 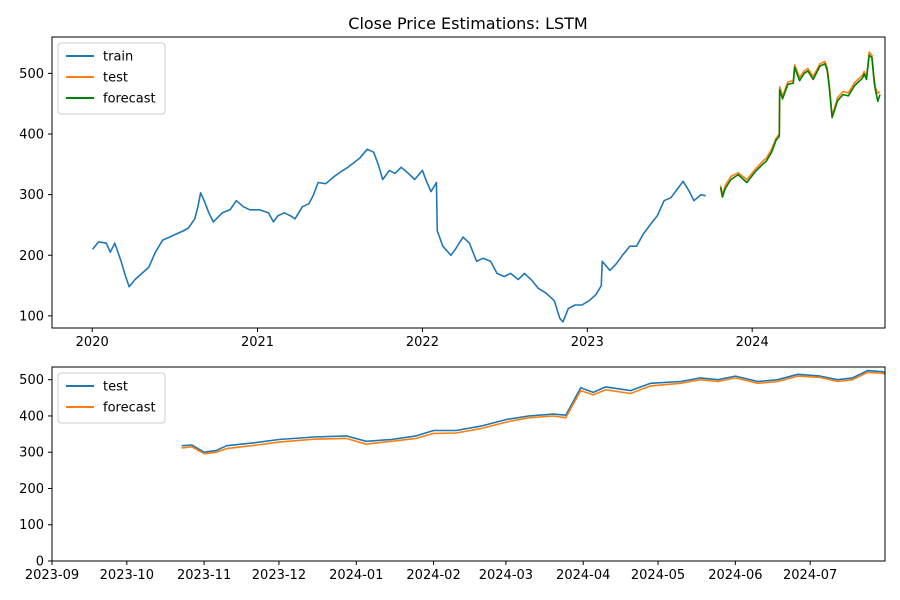 I want to click on x-tick-label: 2023-10, so click(x=127, y=575).